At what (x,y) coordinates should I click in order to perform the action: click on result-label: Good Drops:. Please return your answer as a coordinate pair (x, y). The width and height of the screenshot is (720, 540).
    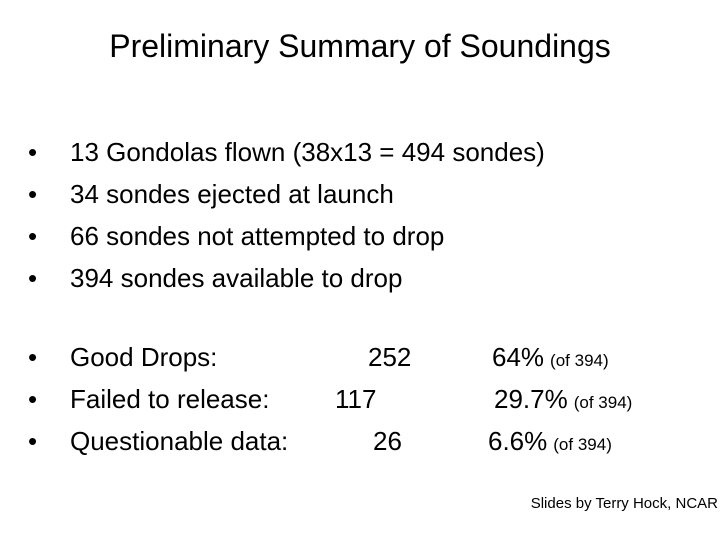
    Looking at the image, I should click on (144, 357).